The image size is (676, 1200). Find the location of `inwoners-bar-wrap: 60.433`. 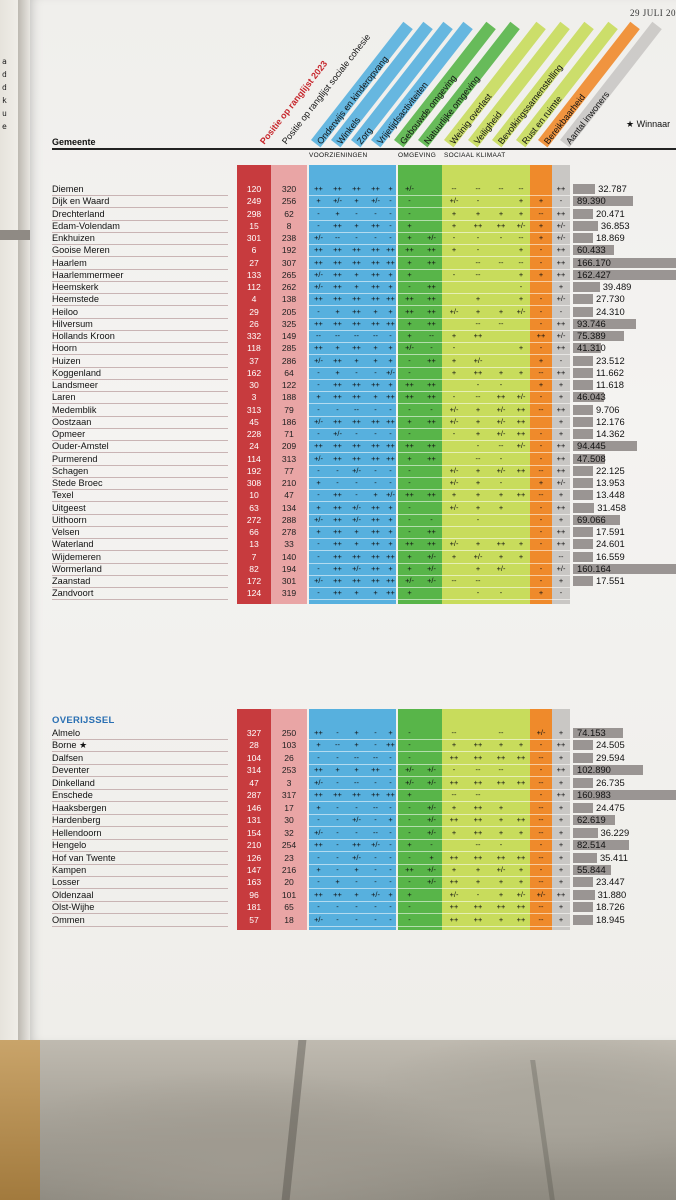

inwoners-bar-wrap: 60.433 is located at coordinates (624, 250).